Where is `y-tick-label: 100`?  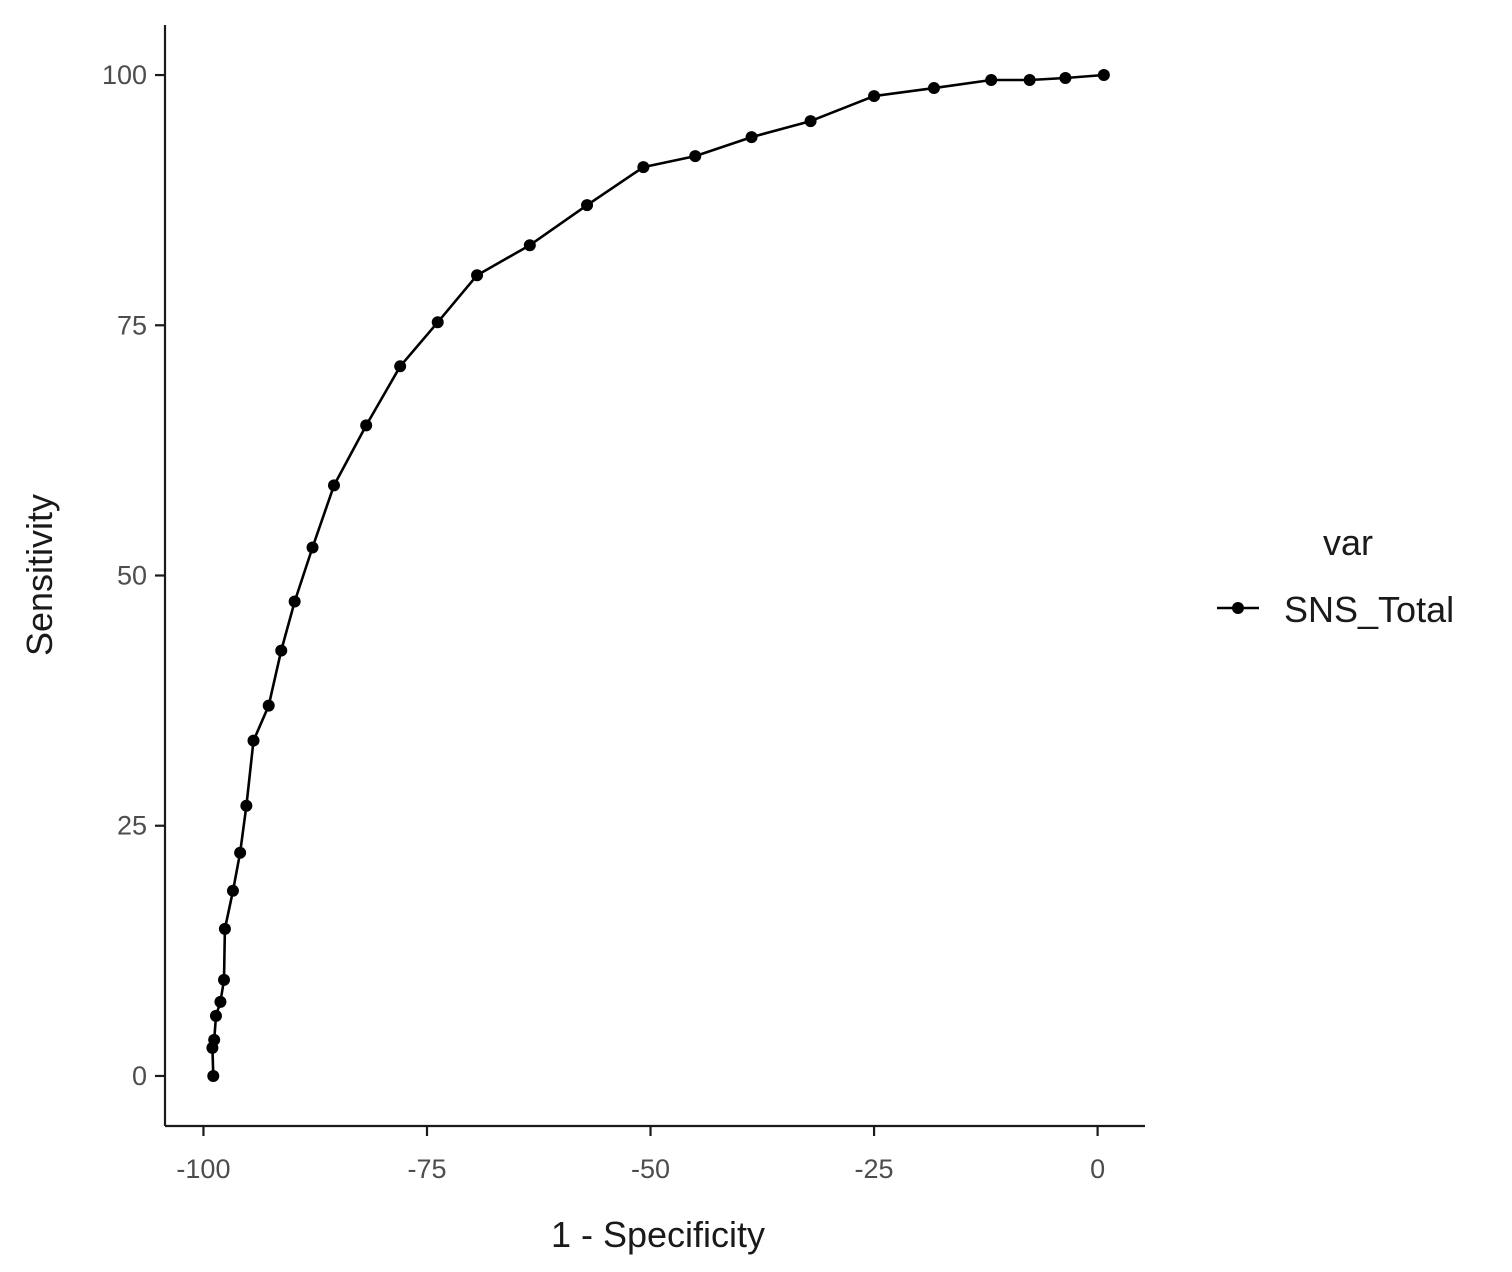
y-tick-label: 100 is located at coordinates (124, 75).